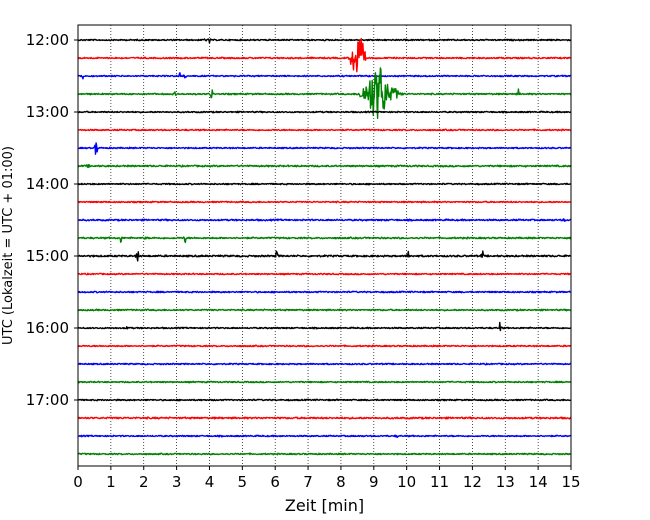 This screenshot has width=650, height=520. Describe the element at coordinates (308, 482) in the screenshot. I see `x-tick-label: 7` at that location.